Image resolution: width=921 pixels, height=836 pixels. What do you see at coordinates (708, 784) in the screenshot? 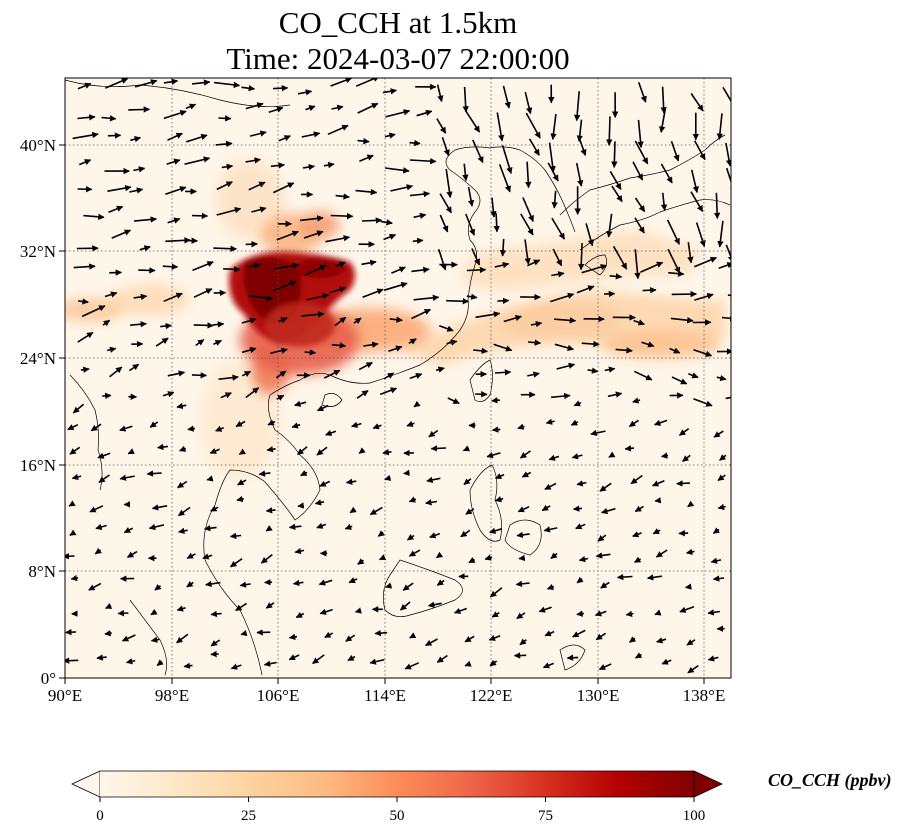
I see `colorbar-extend-max` at bounding box center [708, 784].